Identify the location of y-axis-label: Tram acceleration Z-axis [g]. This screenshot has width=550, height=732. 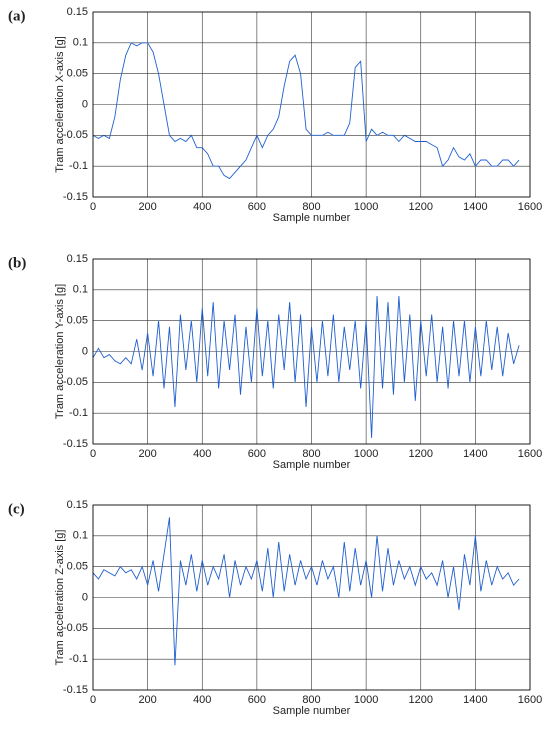
(60, 598).